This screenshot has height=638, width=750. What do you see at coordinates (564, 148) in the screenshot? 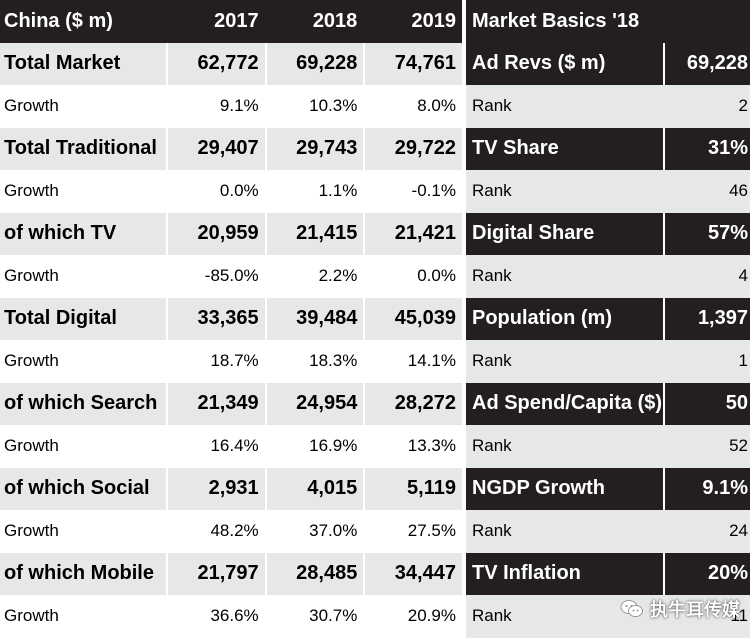
I see `metric-label: TV Share` at bounding box center [564, 148].